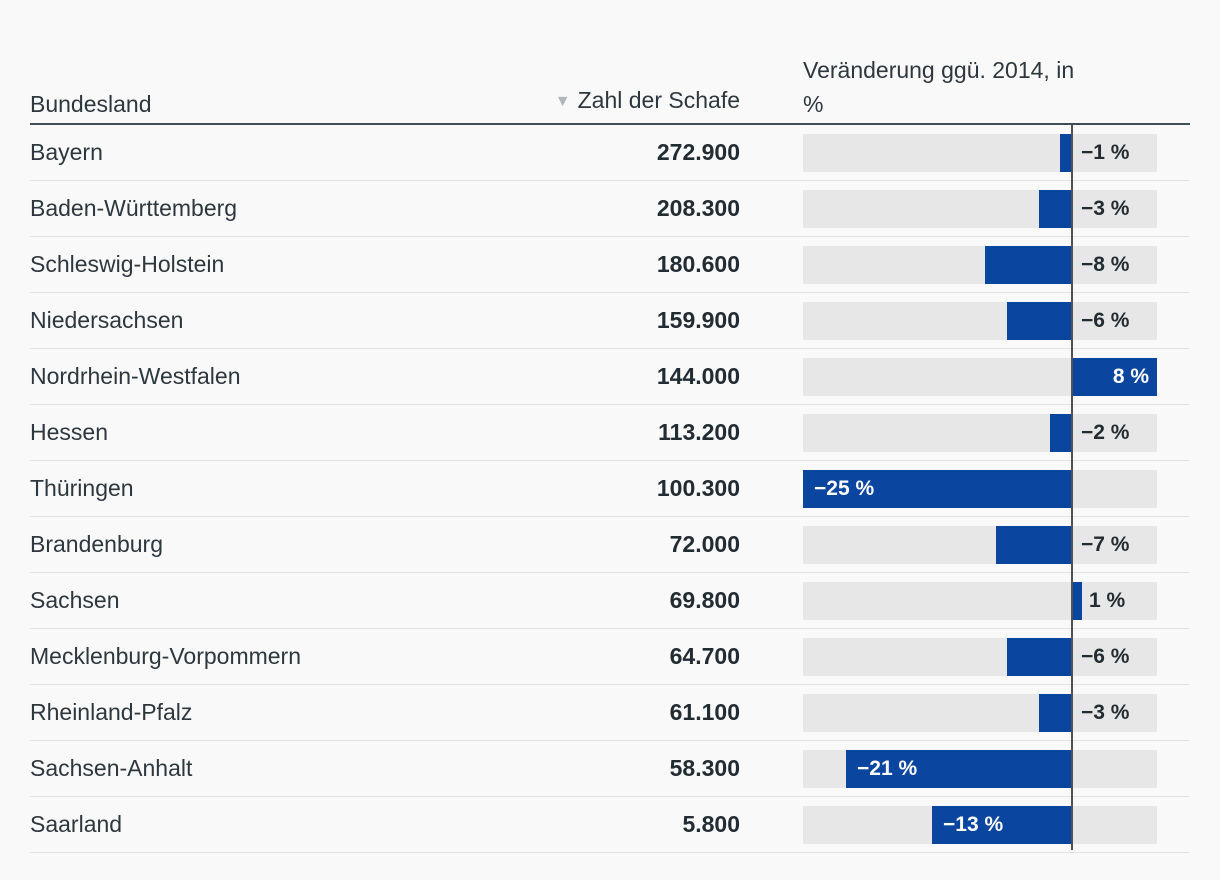 This screenshot has width=1220, height=880. Describe the element at coordinates (973, 824) in the screenshot. I see `change-label: −13 %` at that location.